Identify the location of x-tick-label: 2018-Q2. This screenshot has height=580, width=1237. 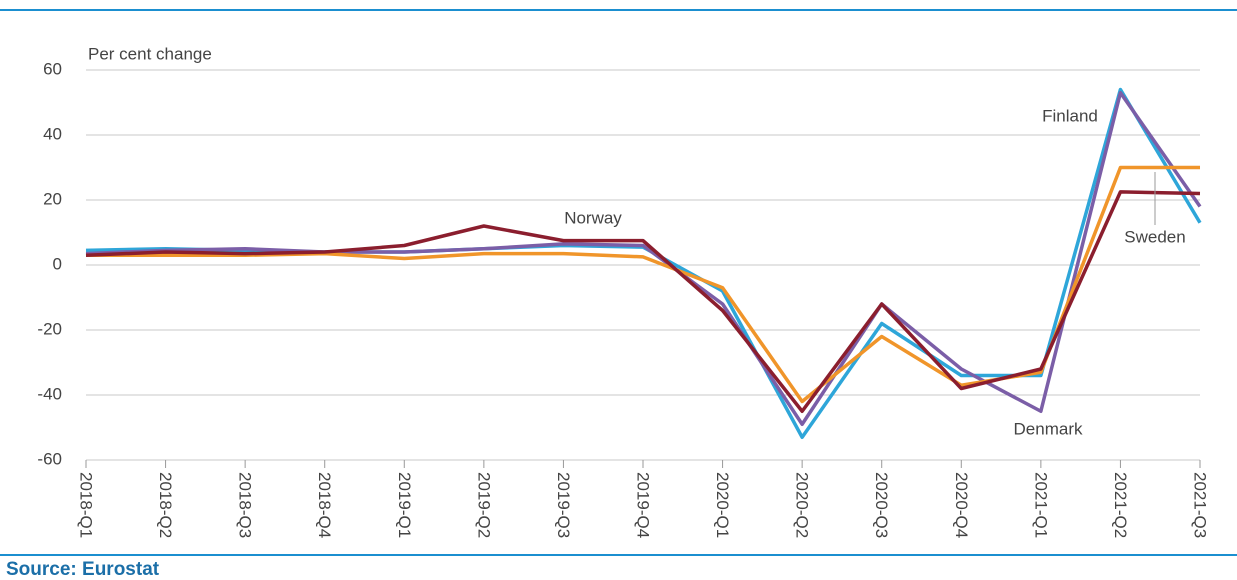
(165, 505).